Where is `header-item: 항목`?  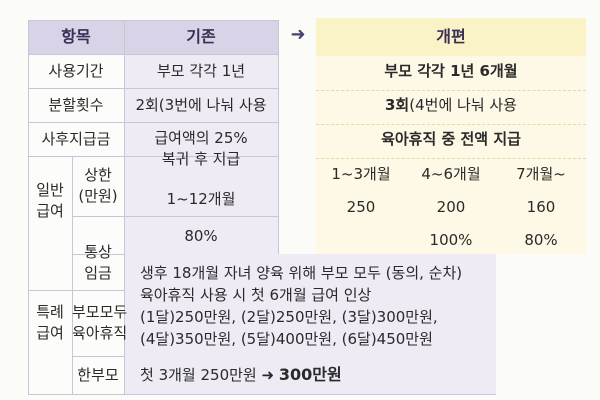
header-item: 항목 is located at coordinates (76, 36).